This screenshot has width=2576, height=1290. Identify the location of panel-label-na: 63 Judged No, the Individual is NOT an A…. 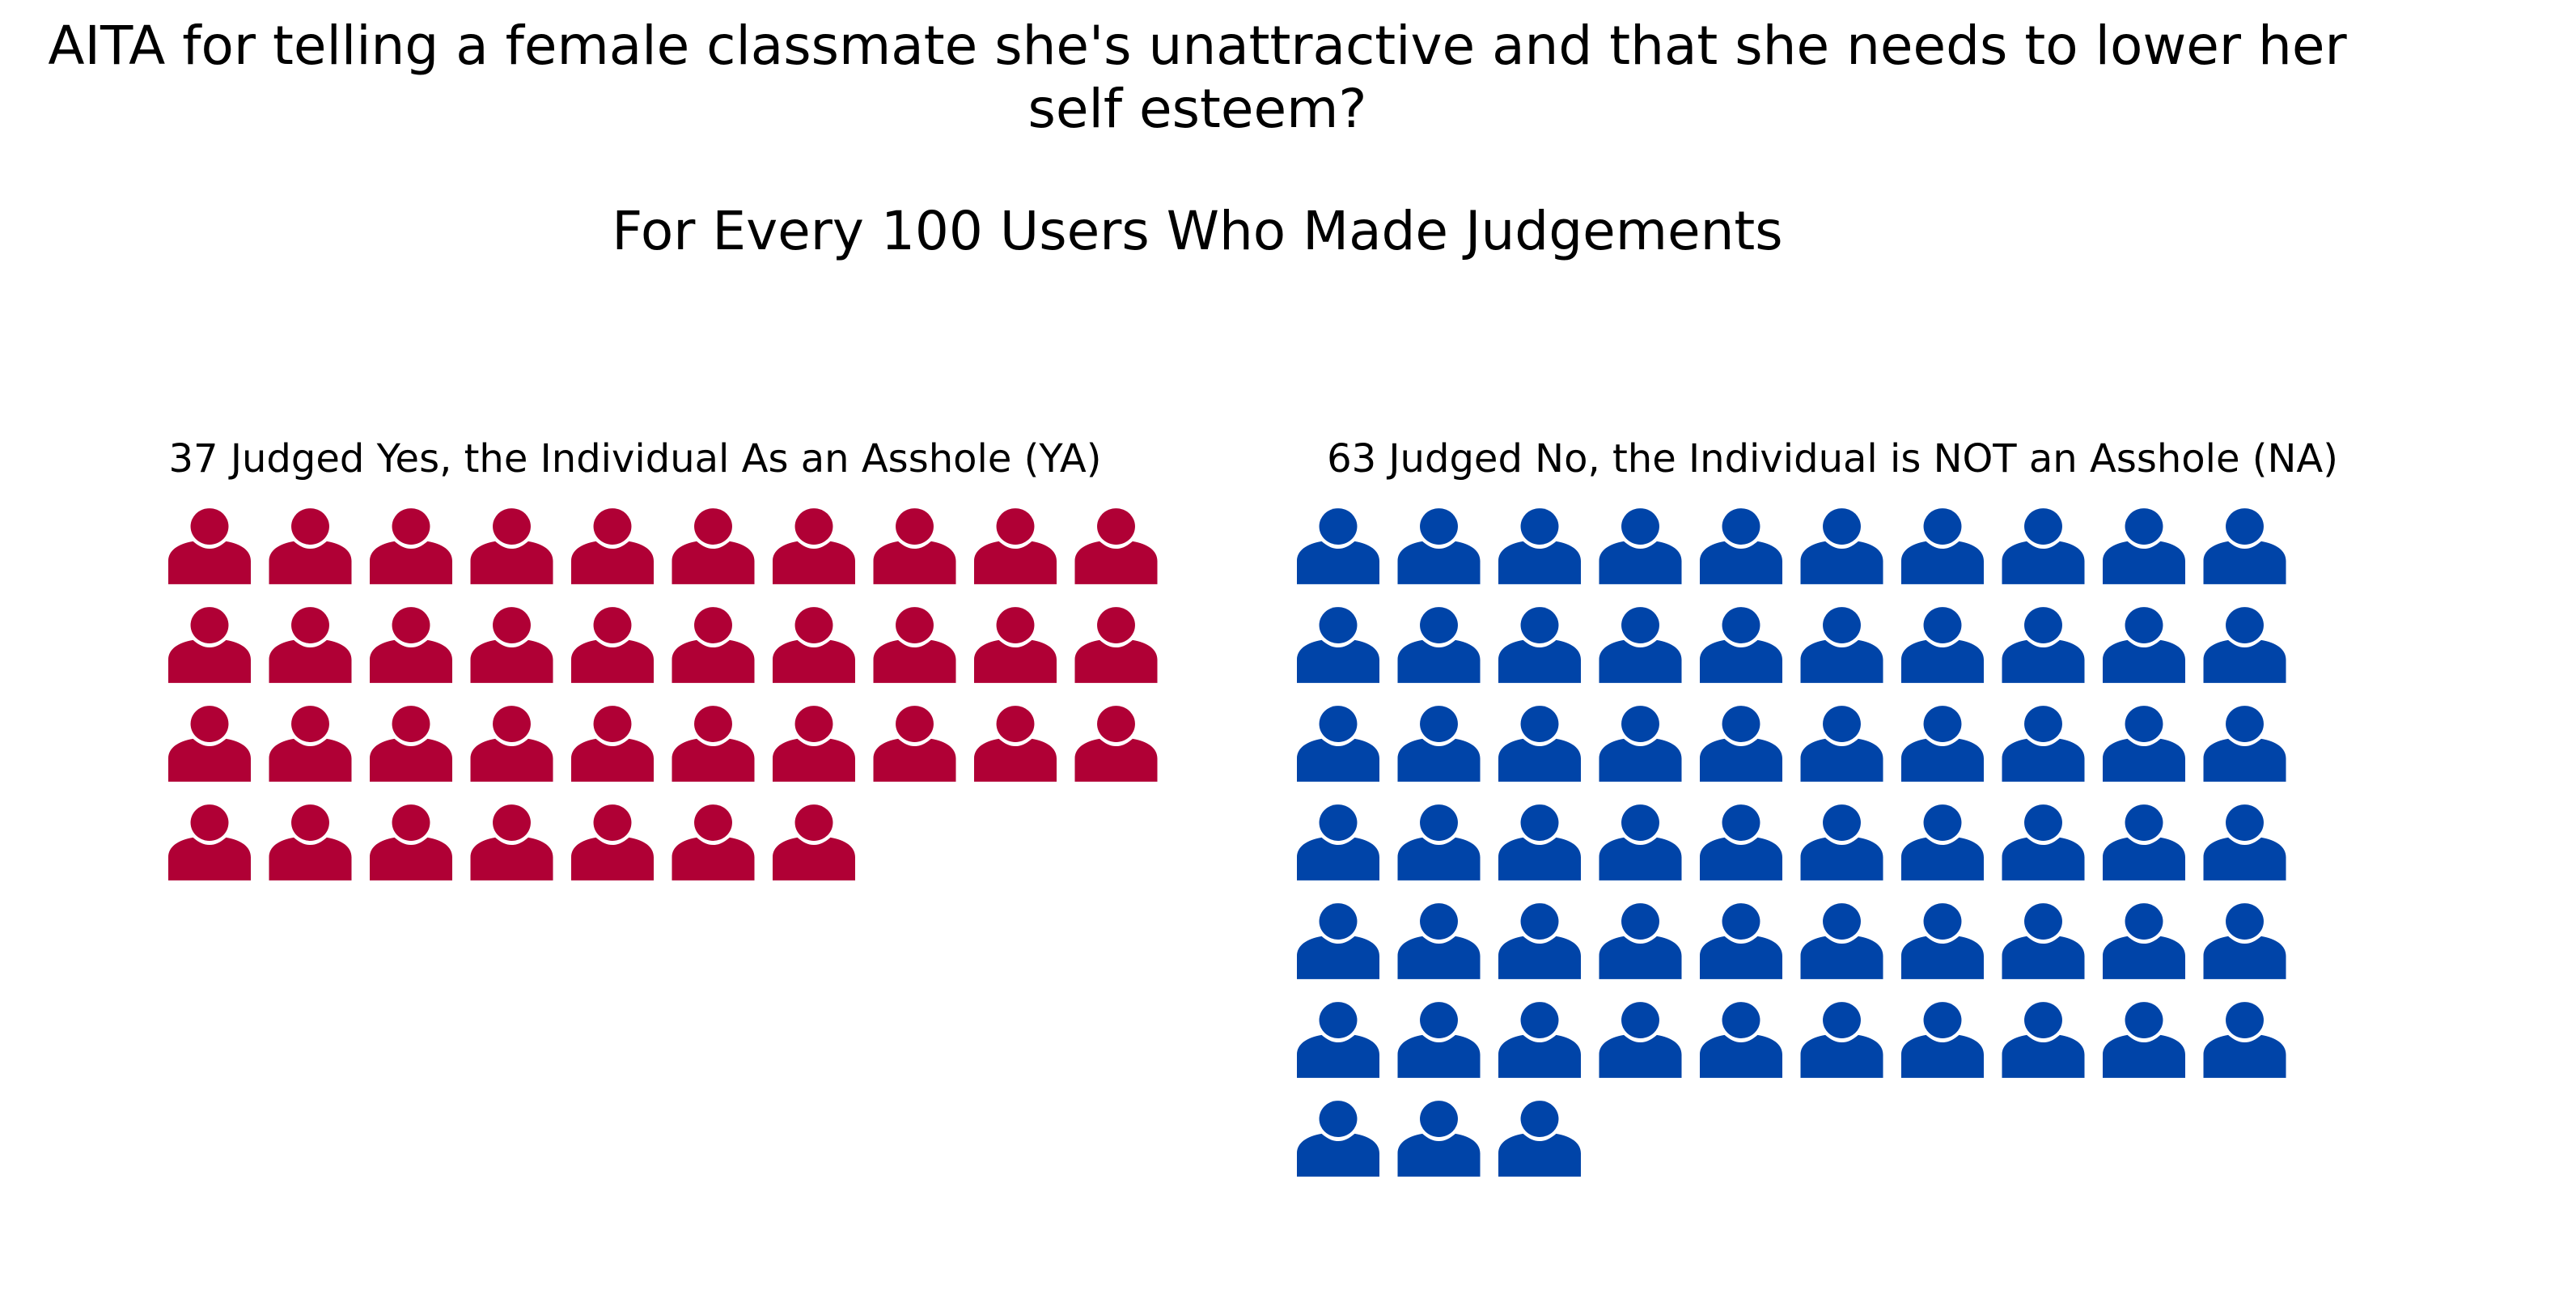
(1832, 459).